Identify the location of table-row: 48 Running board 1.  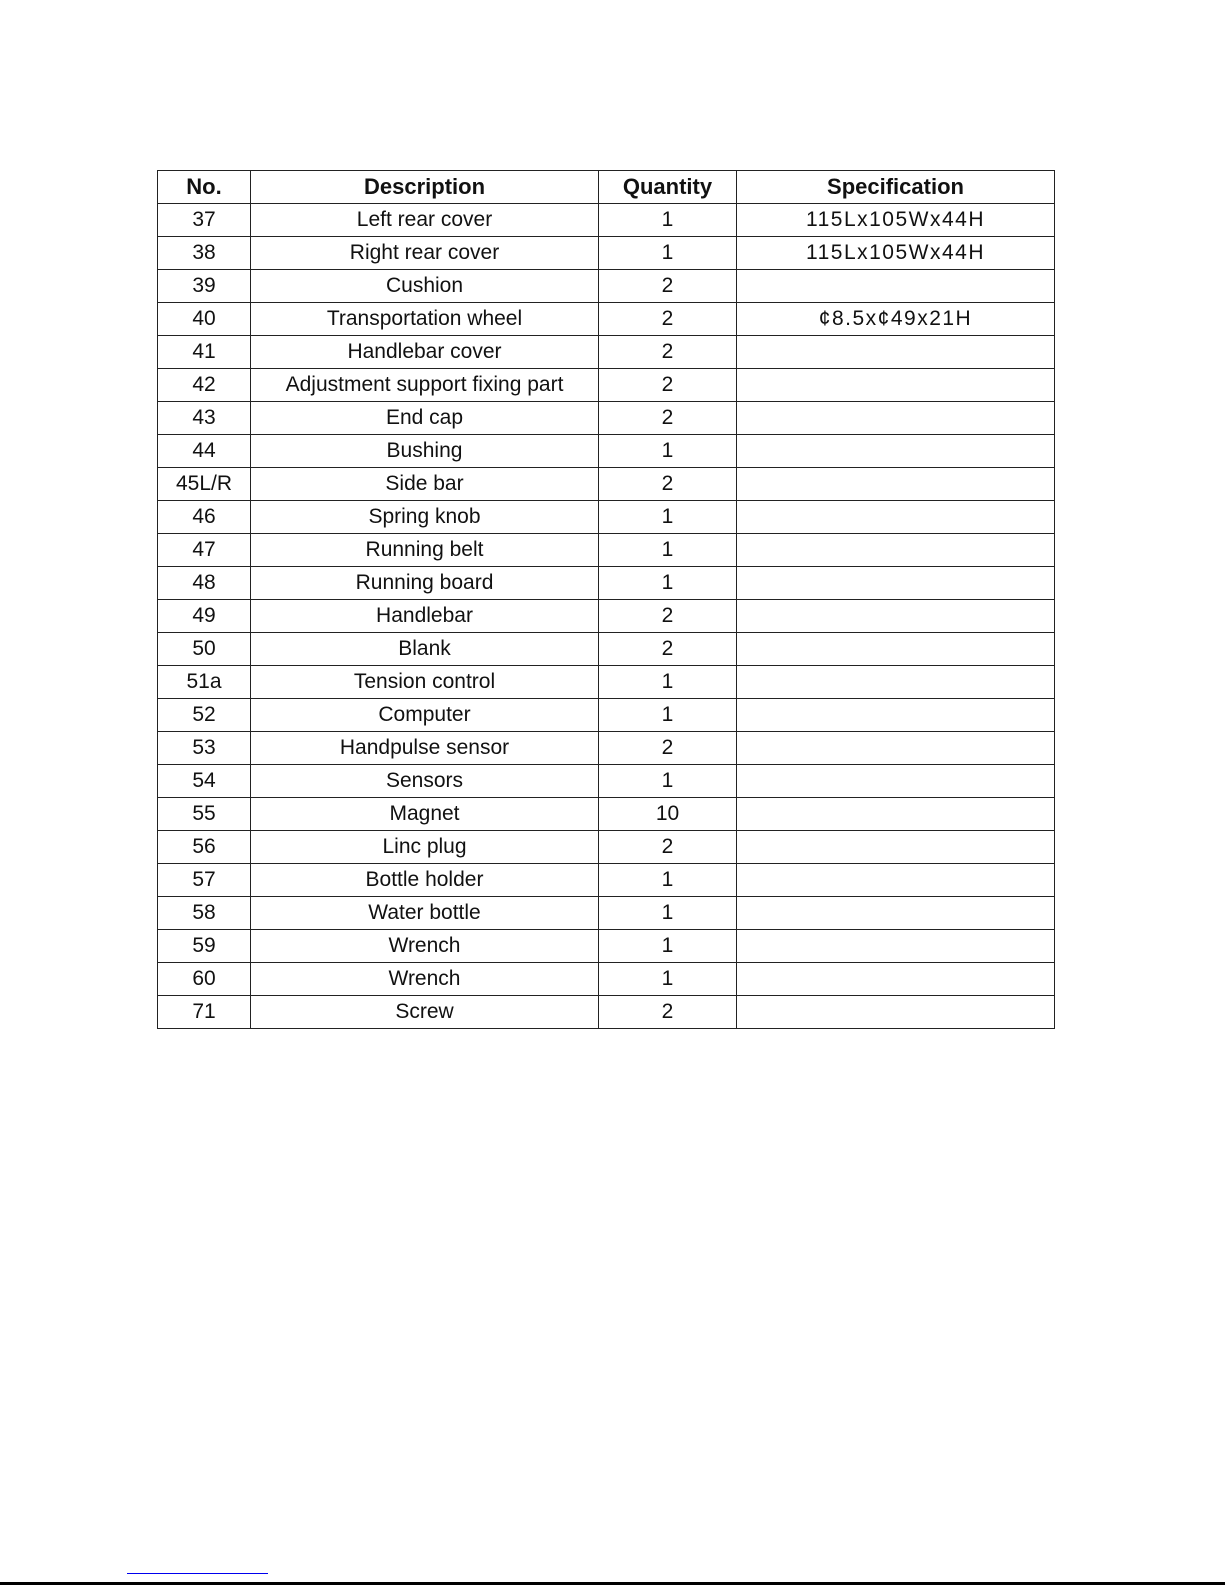
(606, 583).